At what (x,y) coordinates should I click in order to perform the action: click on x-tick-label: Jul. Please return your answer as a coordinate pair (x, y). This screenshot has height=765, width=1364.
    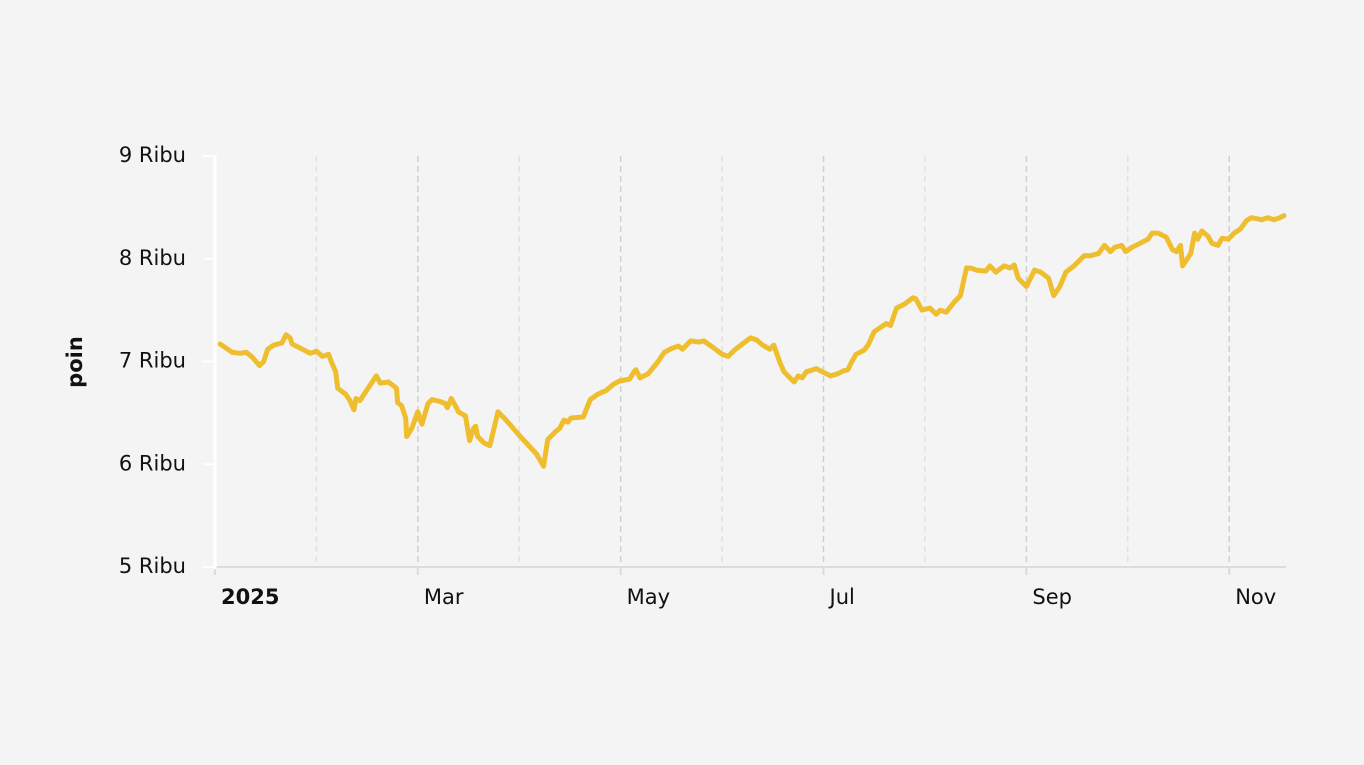
    Looking at the image, I should click on (841, 597).